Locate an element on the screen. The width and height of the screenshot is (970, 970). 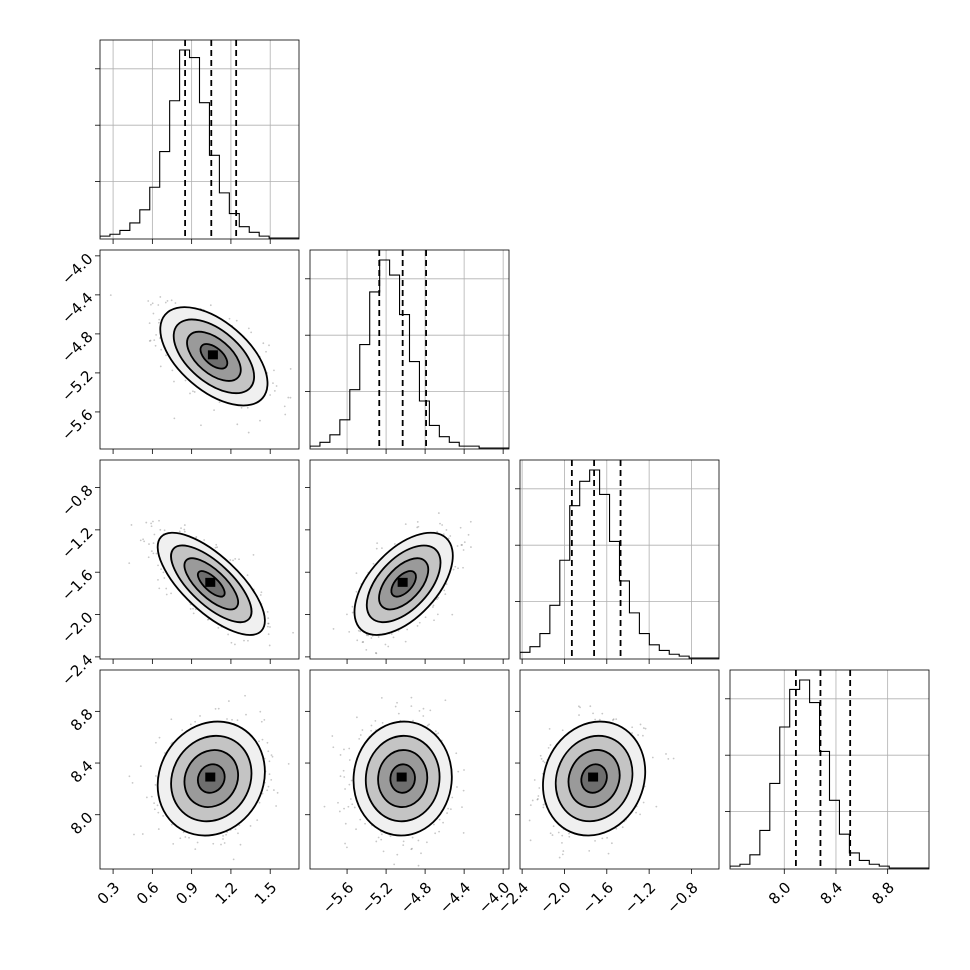
x-tick-label: 0.3 is located at coordinates (109, 894).